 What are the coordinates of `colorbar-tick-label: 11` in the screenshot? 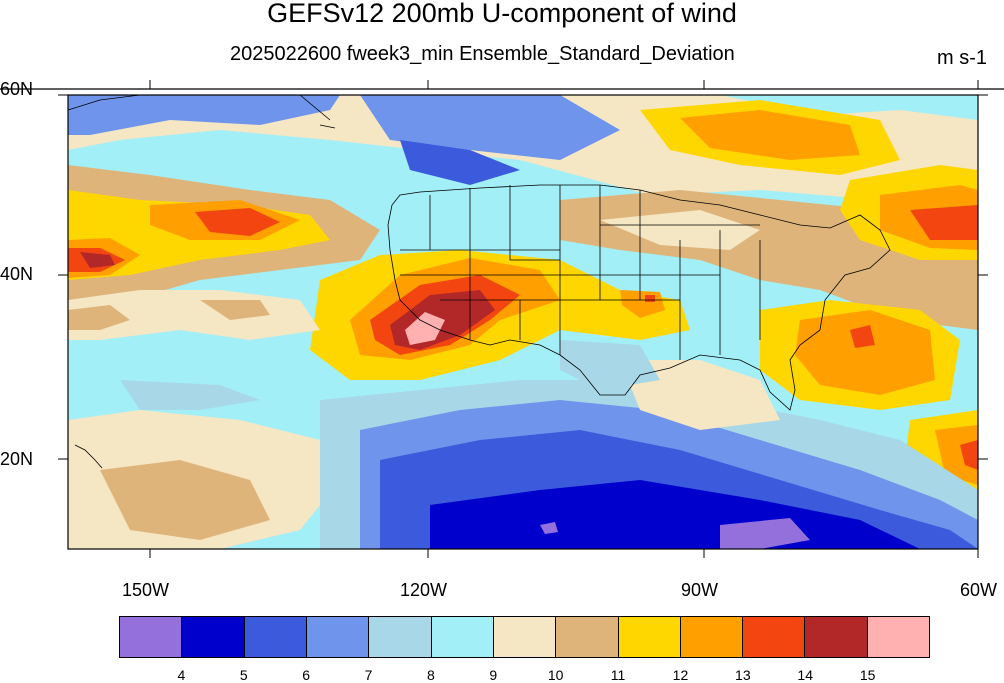 It's located at (618, 675).